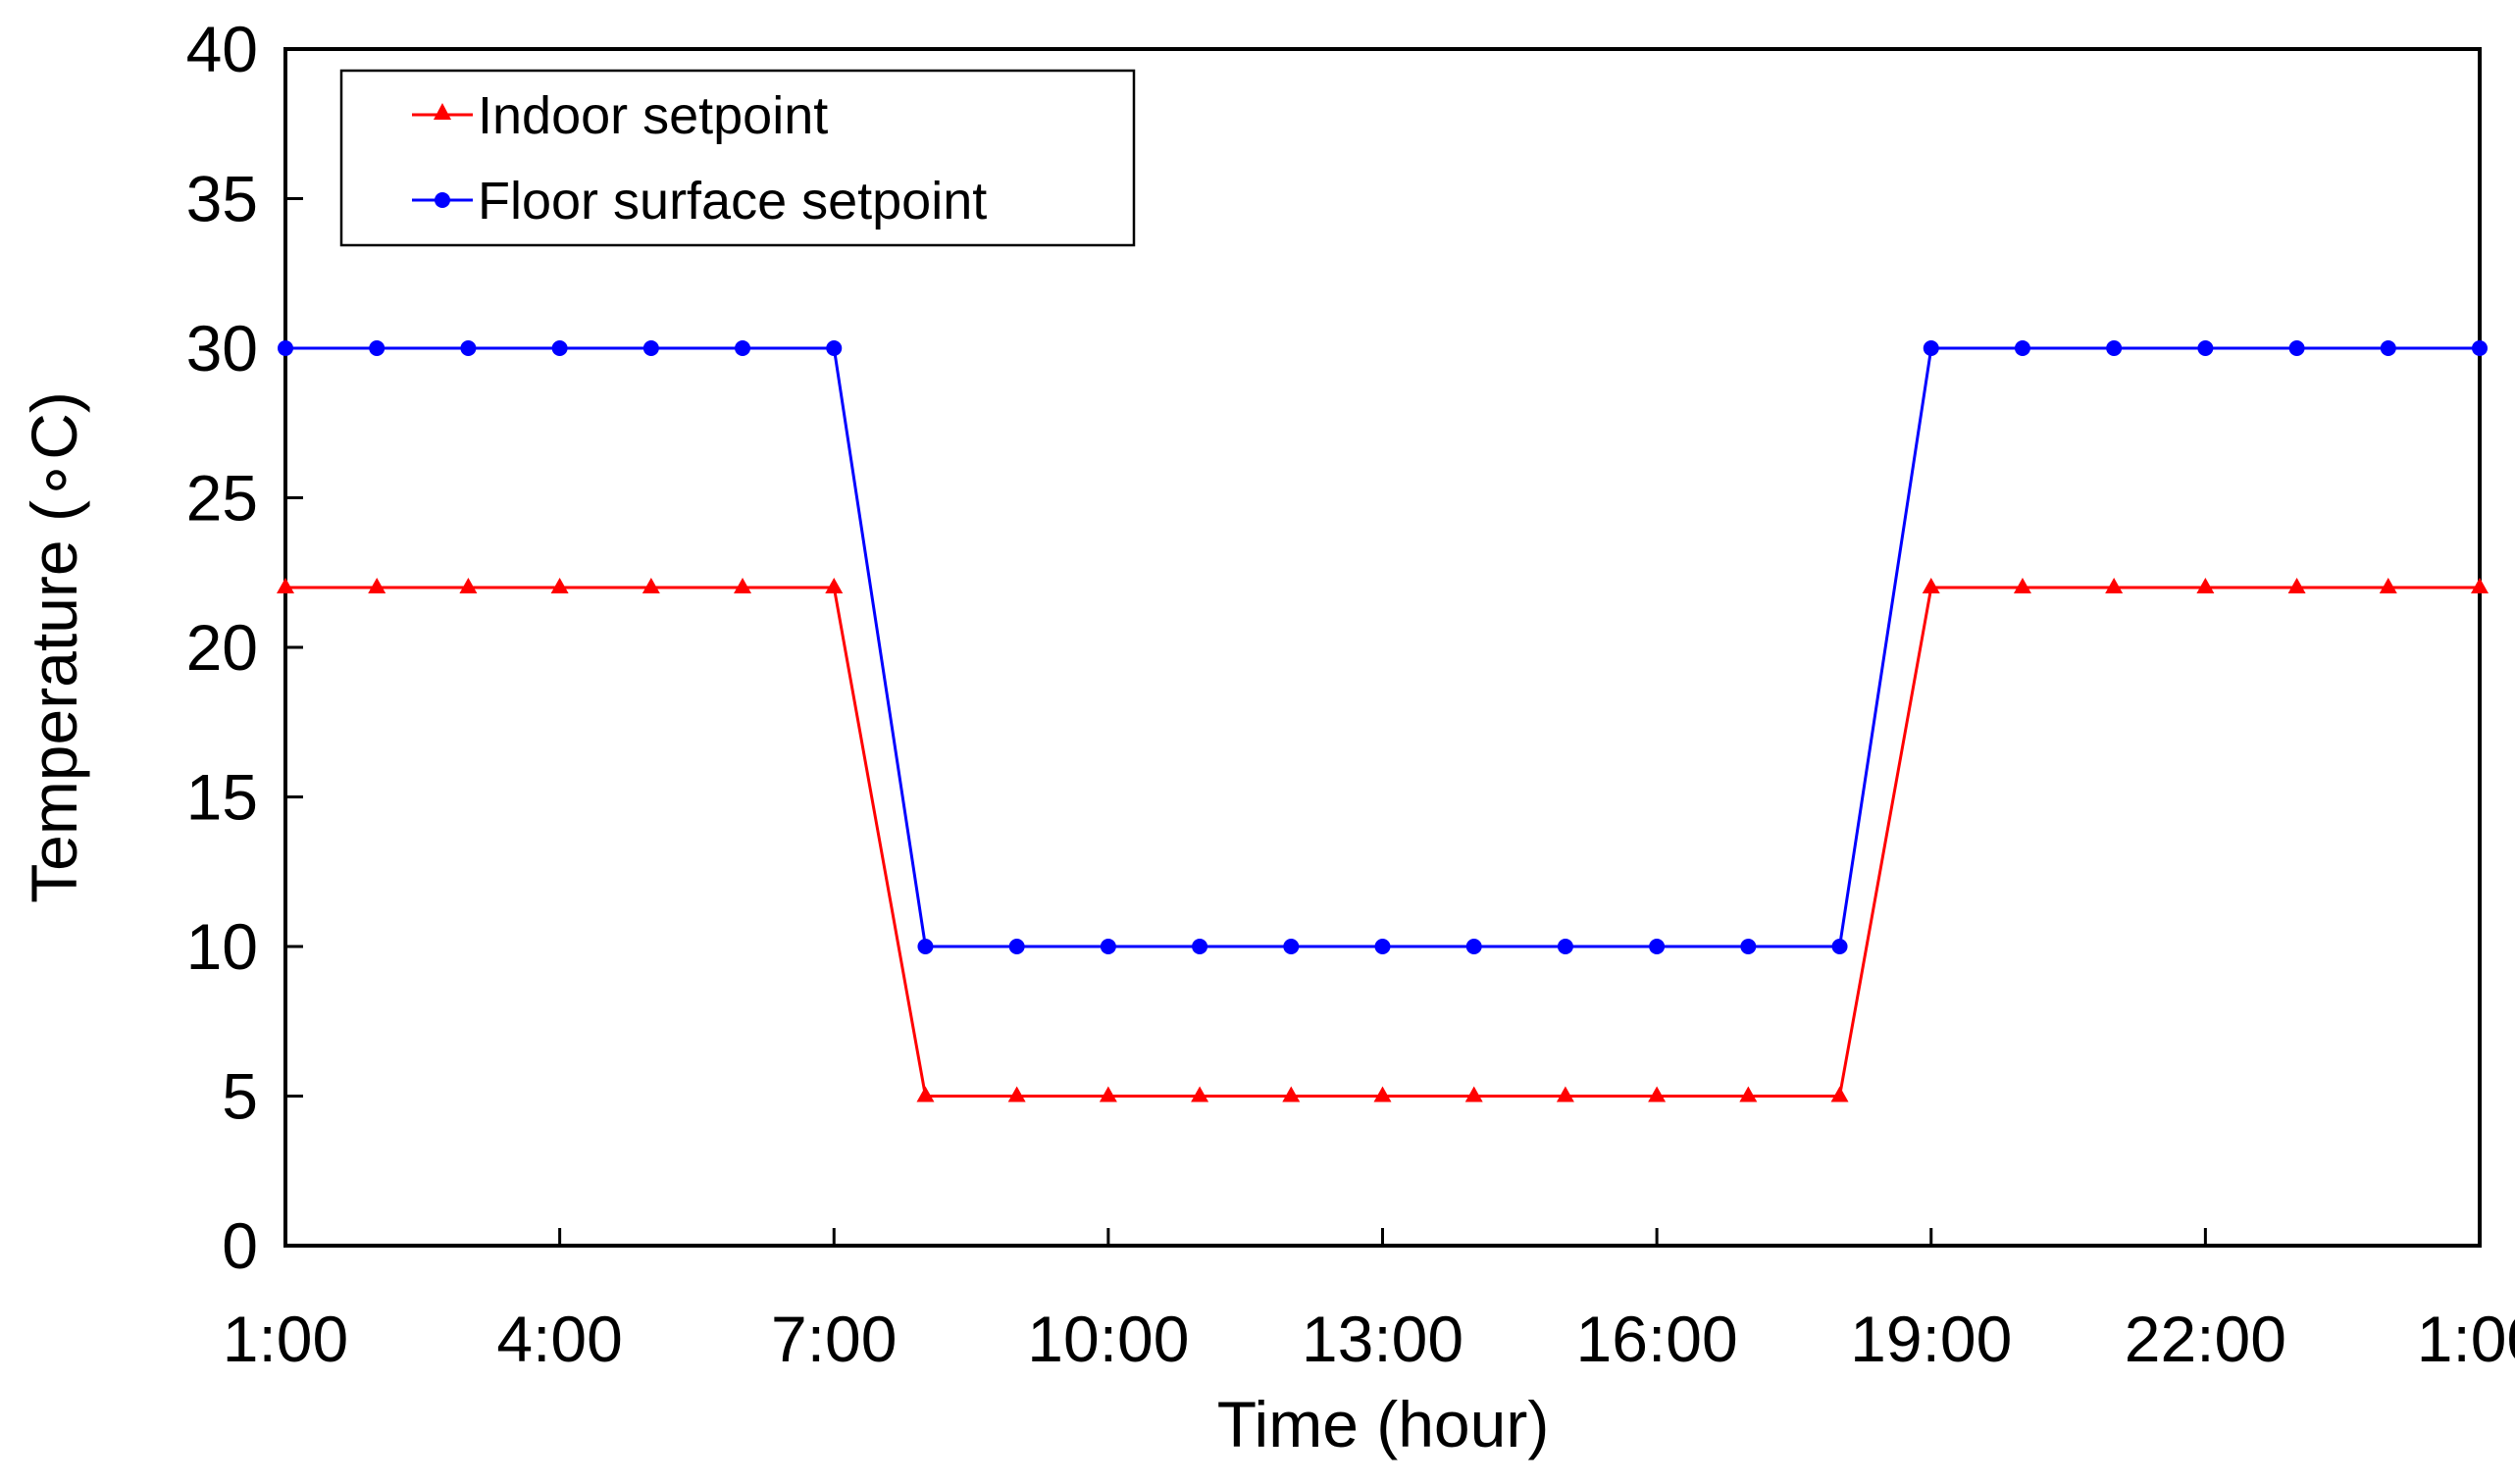  I want to click on y-tick-label: 30, so click(222, 348).